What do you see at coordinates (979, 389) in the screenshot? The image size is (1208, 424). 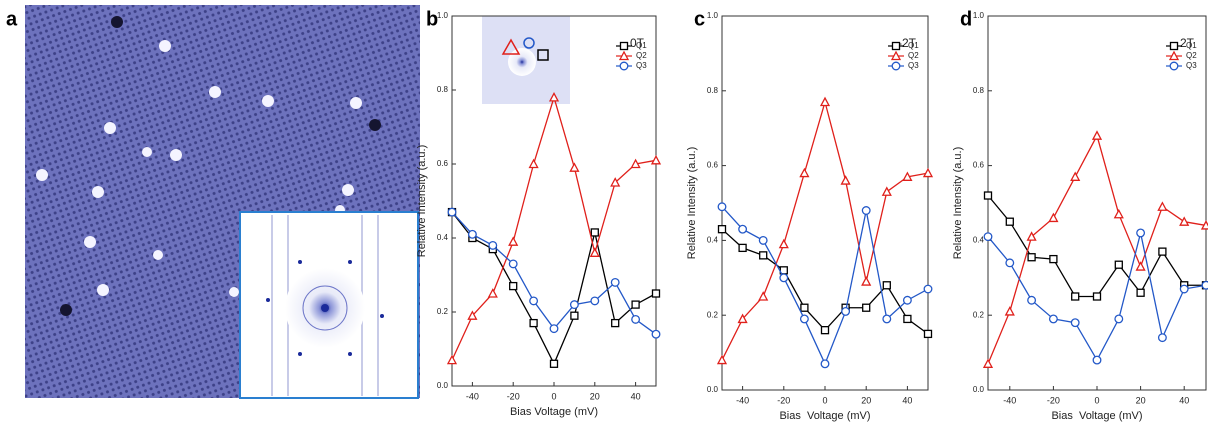 I see `y-tick-label: 0.0` at bounding box center [979, 389].